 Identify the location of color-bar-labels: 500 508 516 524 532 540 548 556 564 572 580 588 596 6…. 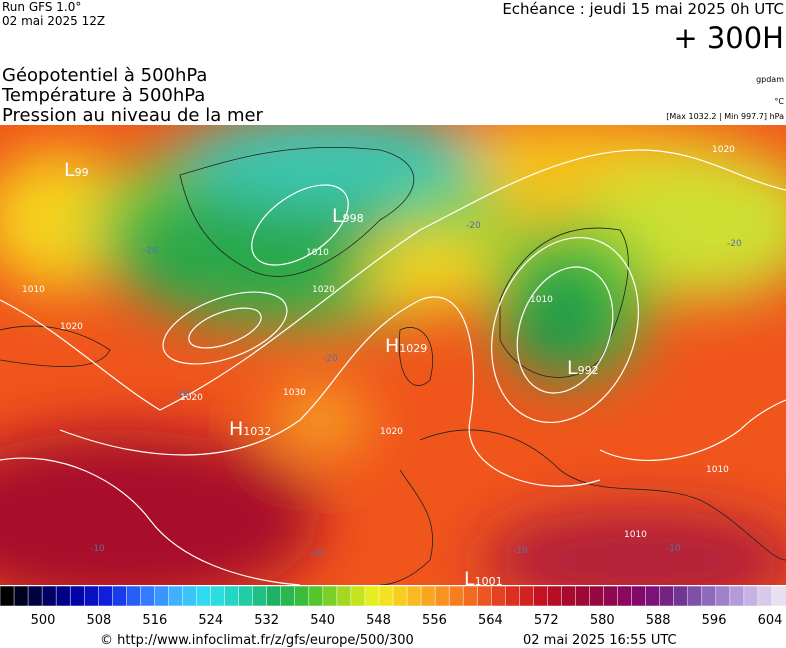
(407, 620).